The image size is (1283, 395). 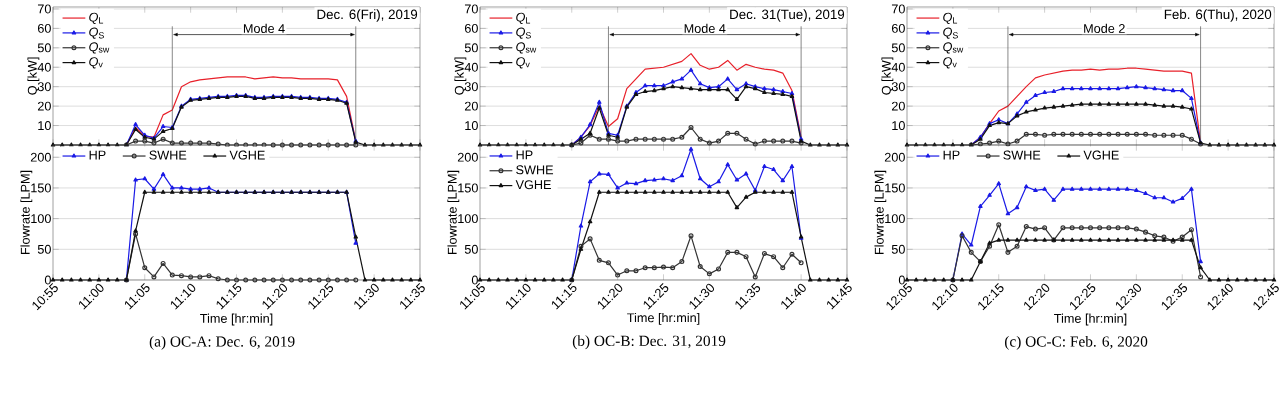 What do you see at coordinates (787, 15) in the screenshot?
I see `chart-subtitle: Dec. 31(Tue), 2019` at bounding box center [787, 15].